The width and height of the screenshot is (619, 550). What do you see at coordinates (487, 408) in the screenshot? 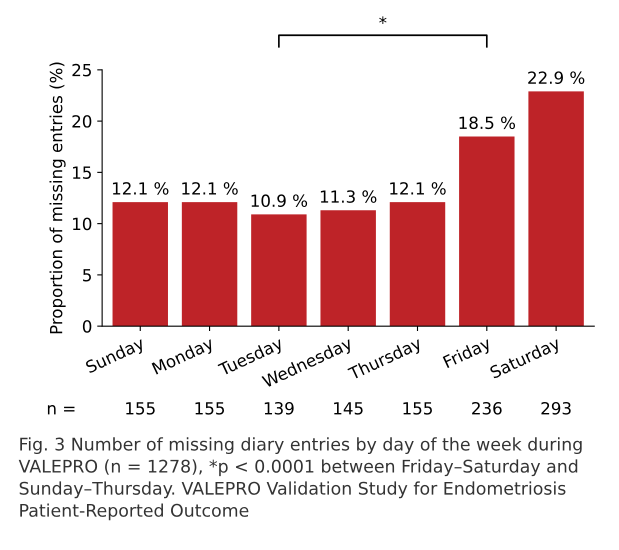
I see `text: 236` at bounding box center [487, 408].